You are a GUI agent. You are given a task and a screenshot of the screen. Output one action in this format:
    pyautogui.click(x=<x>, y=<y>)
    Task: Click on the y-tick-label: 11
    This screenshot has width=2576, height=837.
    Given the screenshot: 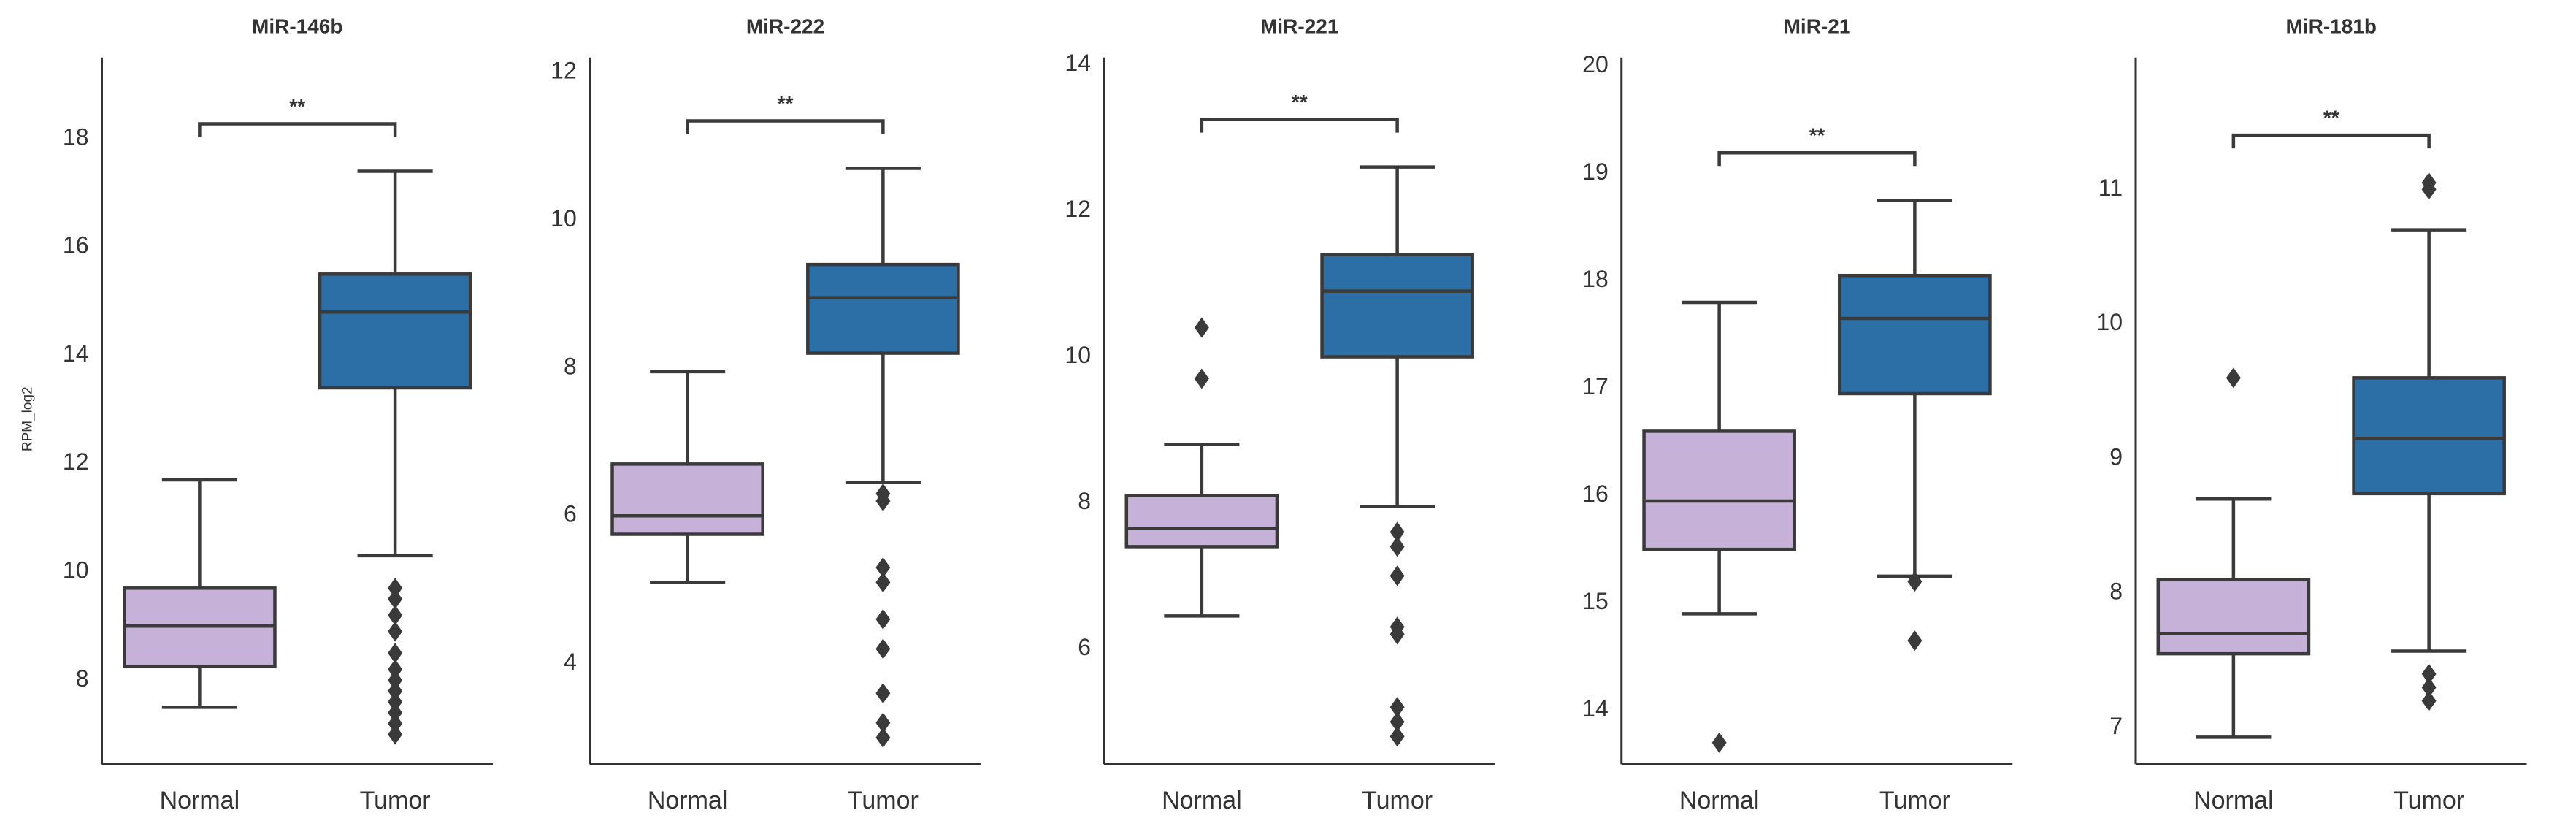 What is the action you would take?
    pyautogui.click(x=2110, y=188)
    